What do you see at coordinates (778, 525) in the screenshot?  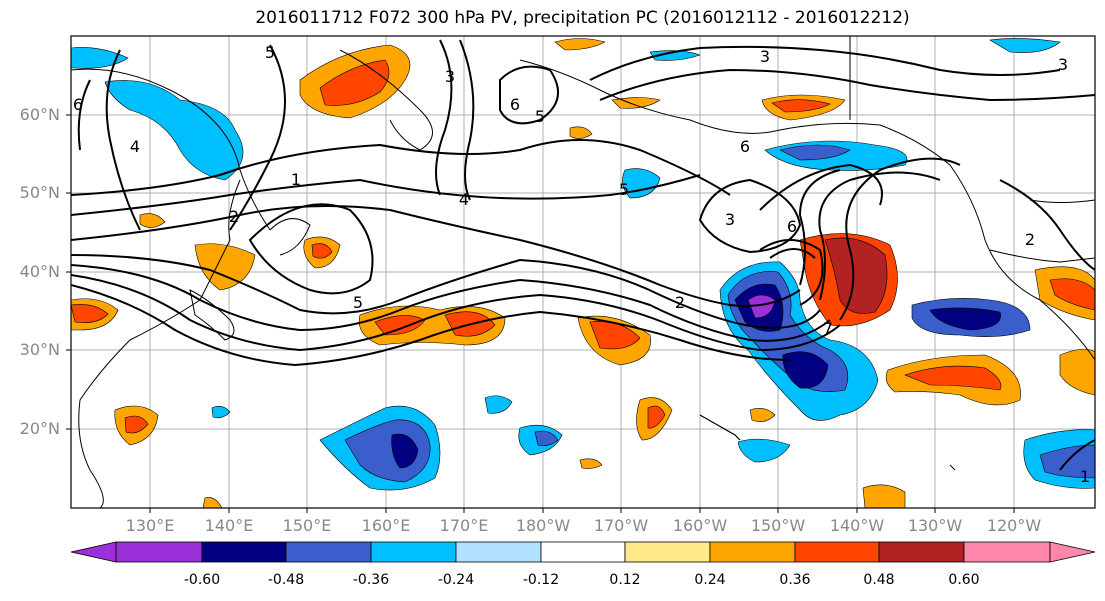 I see `lon-label-150w: 150°W` at bounding box center [778, 525].